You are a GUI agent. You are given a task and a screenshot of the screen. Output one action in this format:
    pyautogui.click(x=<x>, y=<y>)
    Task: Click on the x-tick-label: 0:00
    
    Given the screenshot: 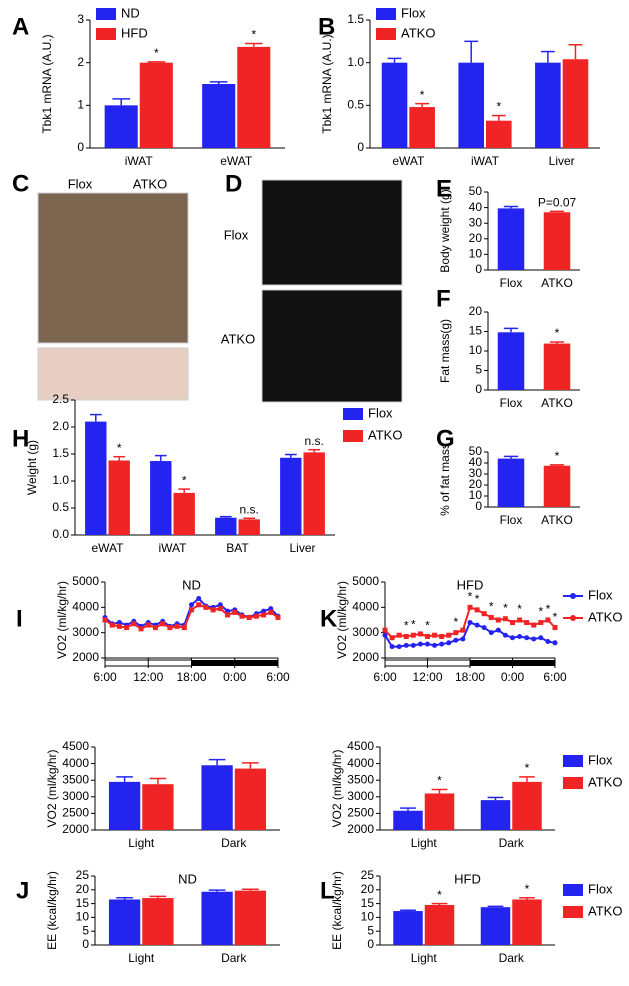 What is the action you would take?
    pyautogui.click(x=513, y=677)
    